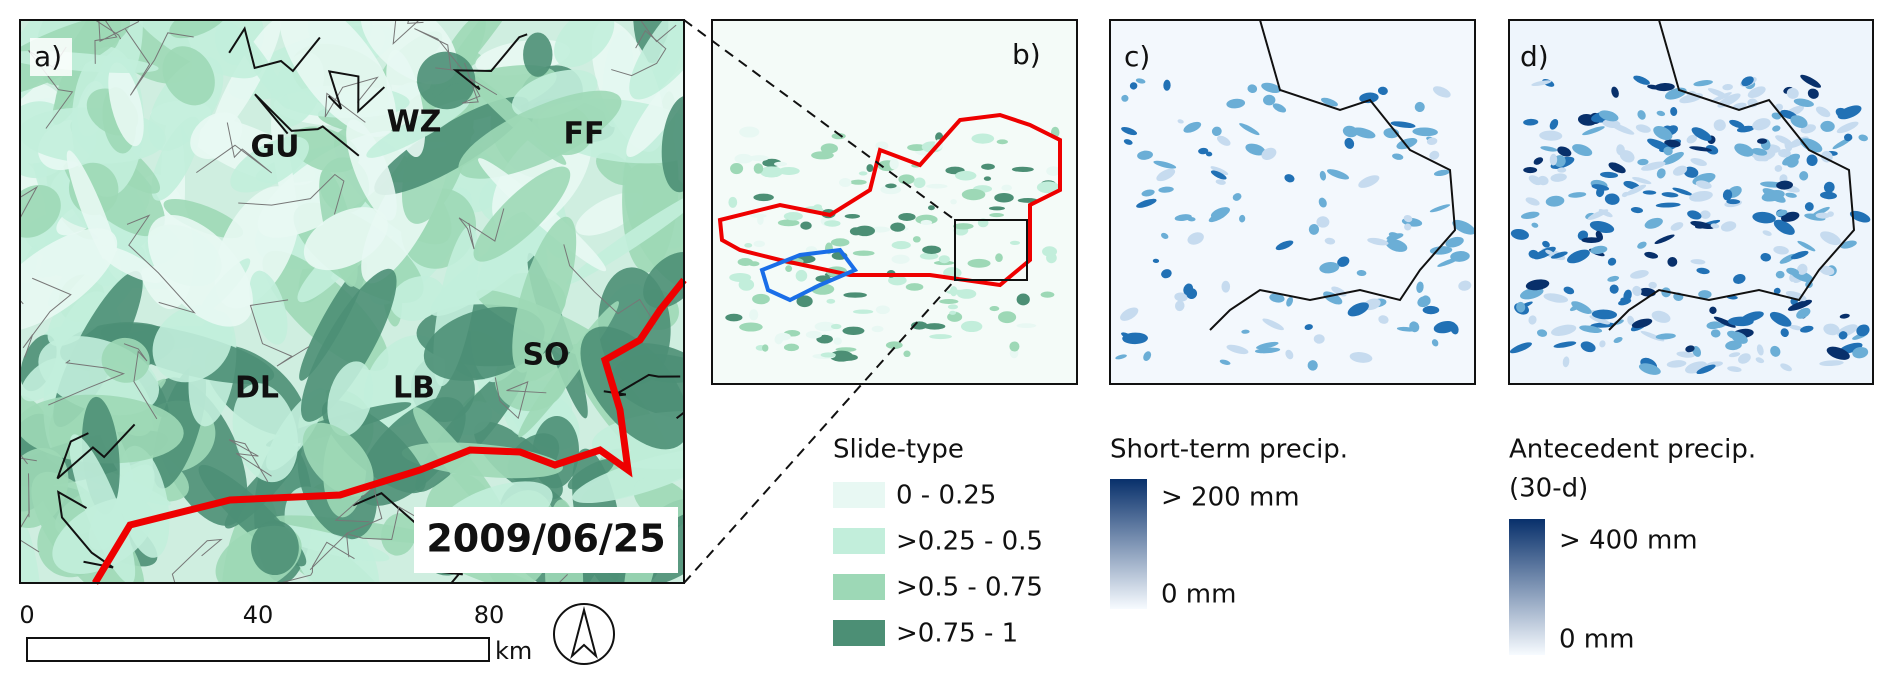  What do you see at coordinates (489, 615) in the screenshot?
I see `scale-tick-label: 80` at bounding box center [489, 615].